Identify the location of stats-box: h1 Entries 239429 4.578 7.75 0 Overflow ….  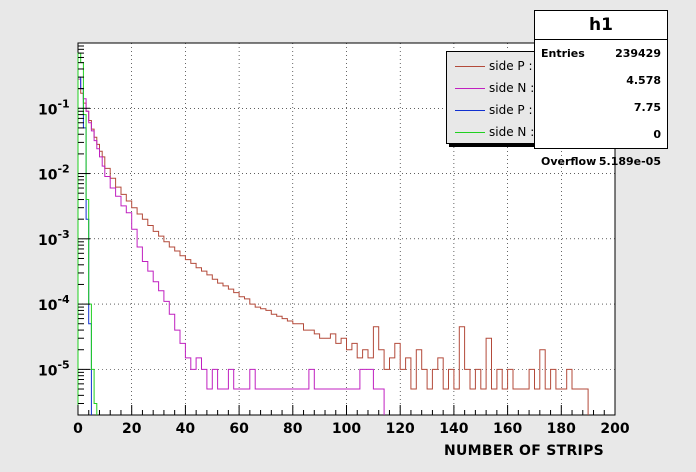
(601, 89).